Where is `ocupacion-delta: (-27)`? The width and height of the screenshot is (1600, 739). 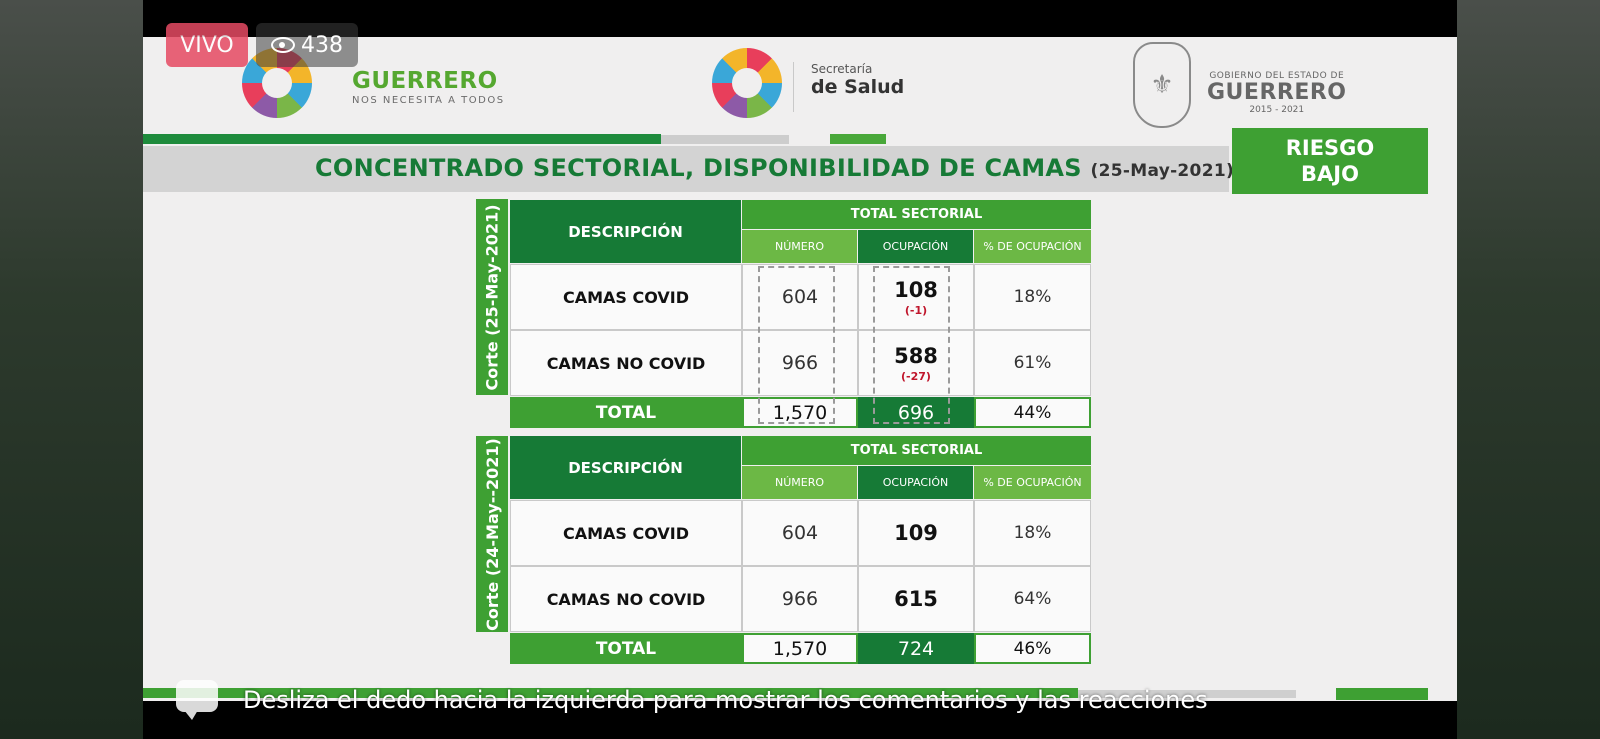
ocupacion-delta: (-27) is located at coordinates (916, 376).